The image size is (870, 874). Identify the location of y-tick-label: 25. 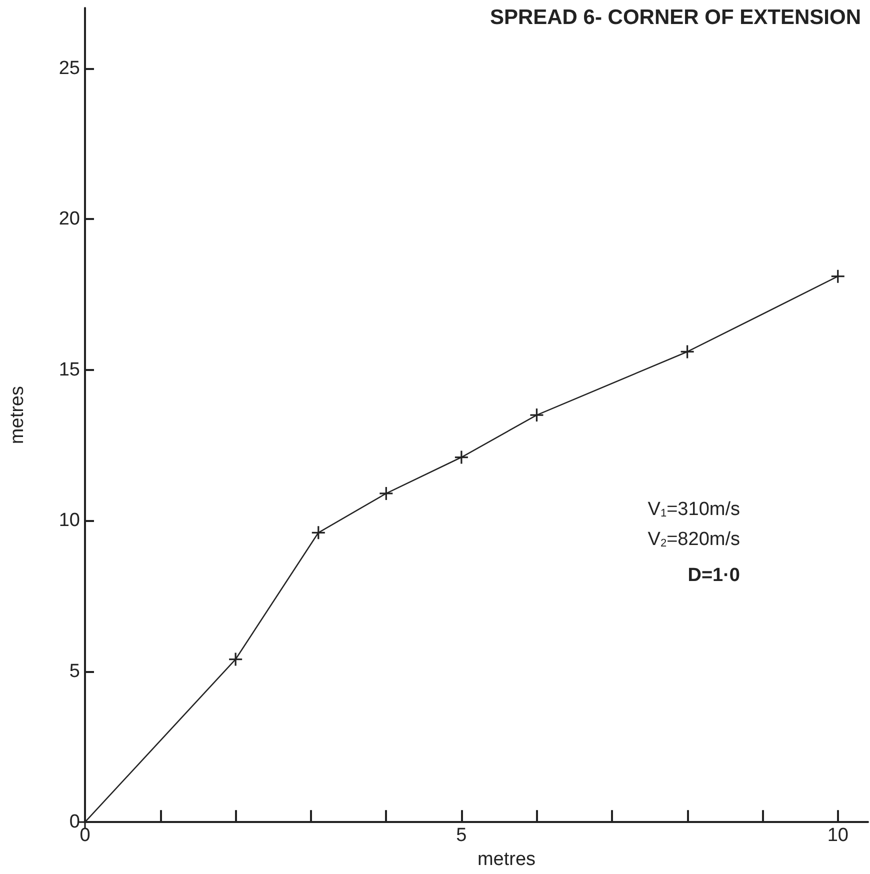
(69, 68).